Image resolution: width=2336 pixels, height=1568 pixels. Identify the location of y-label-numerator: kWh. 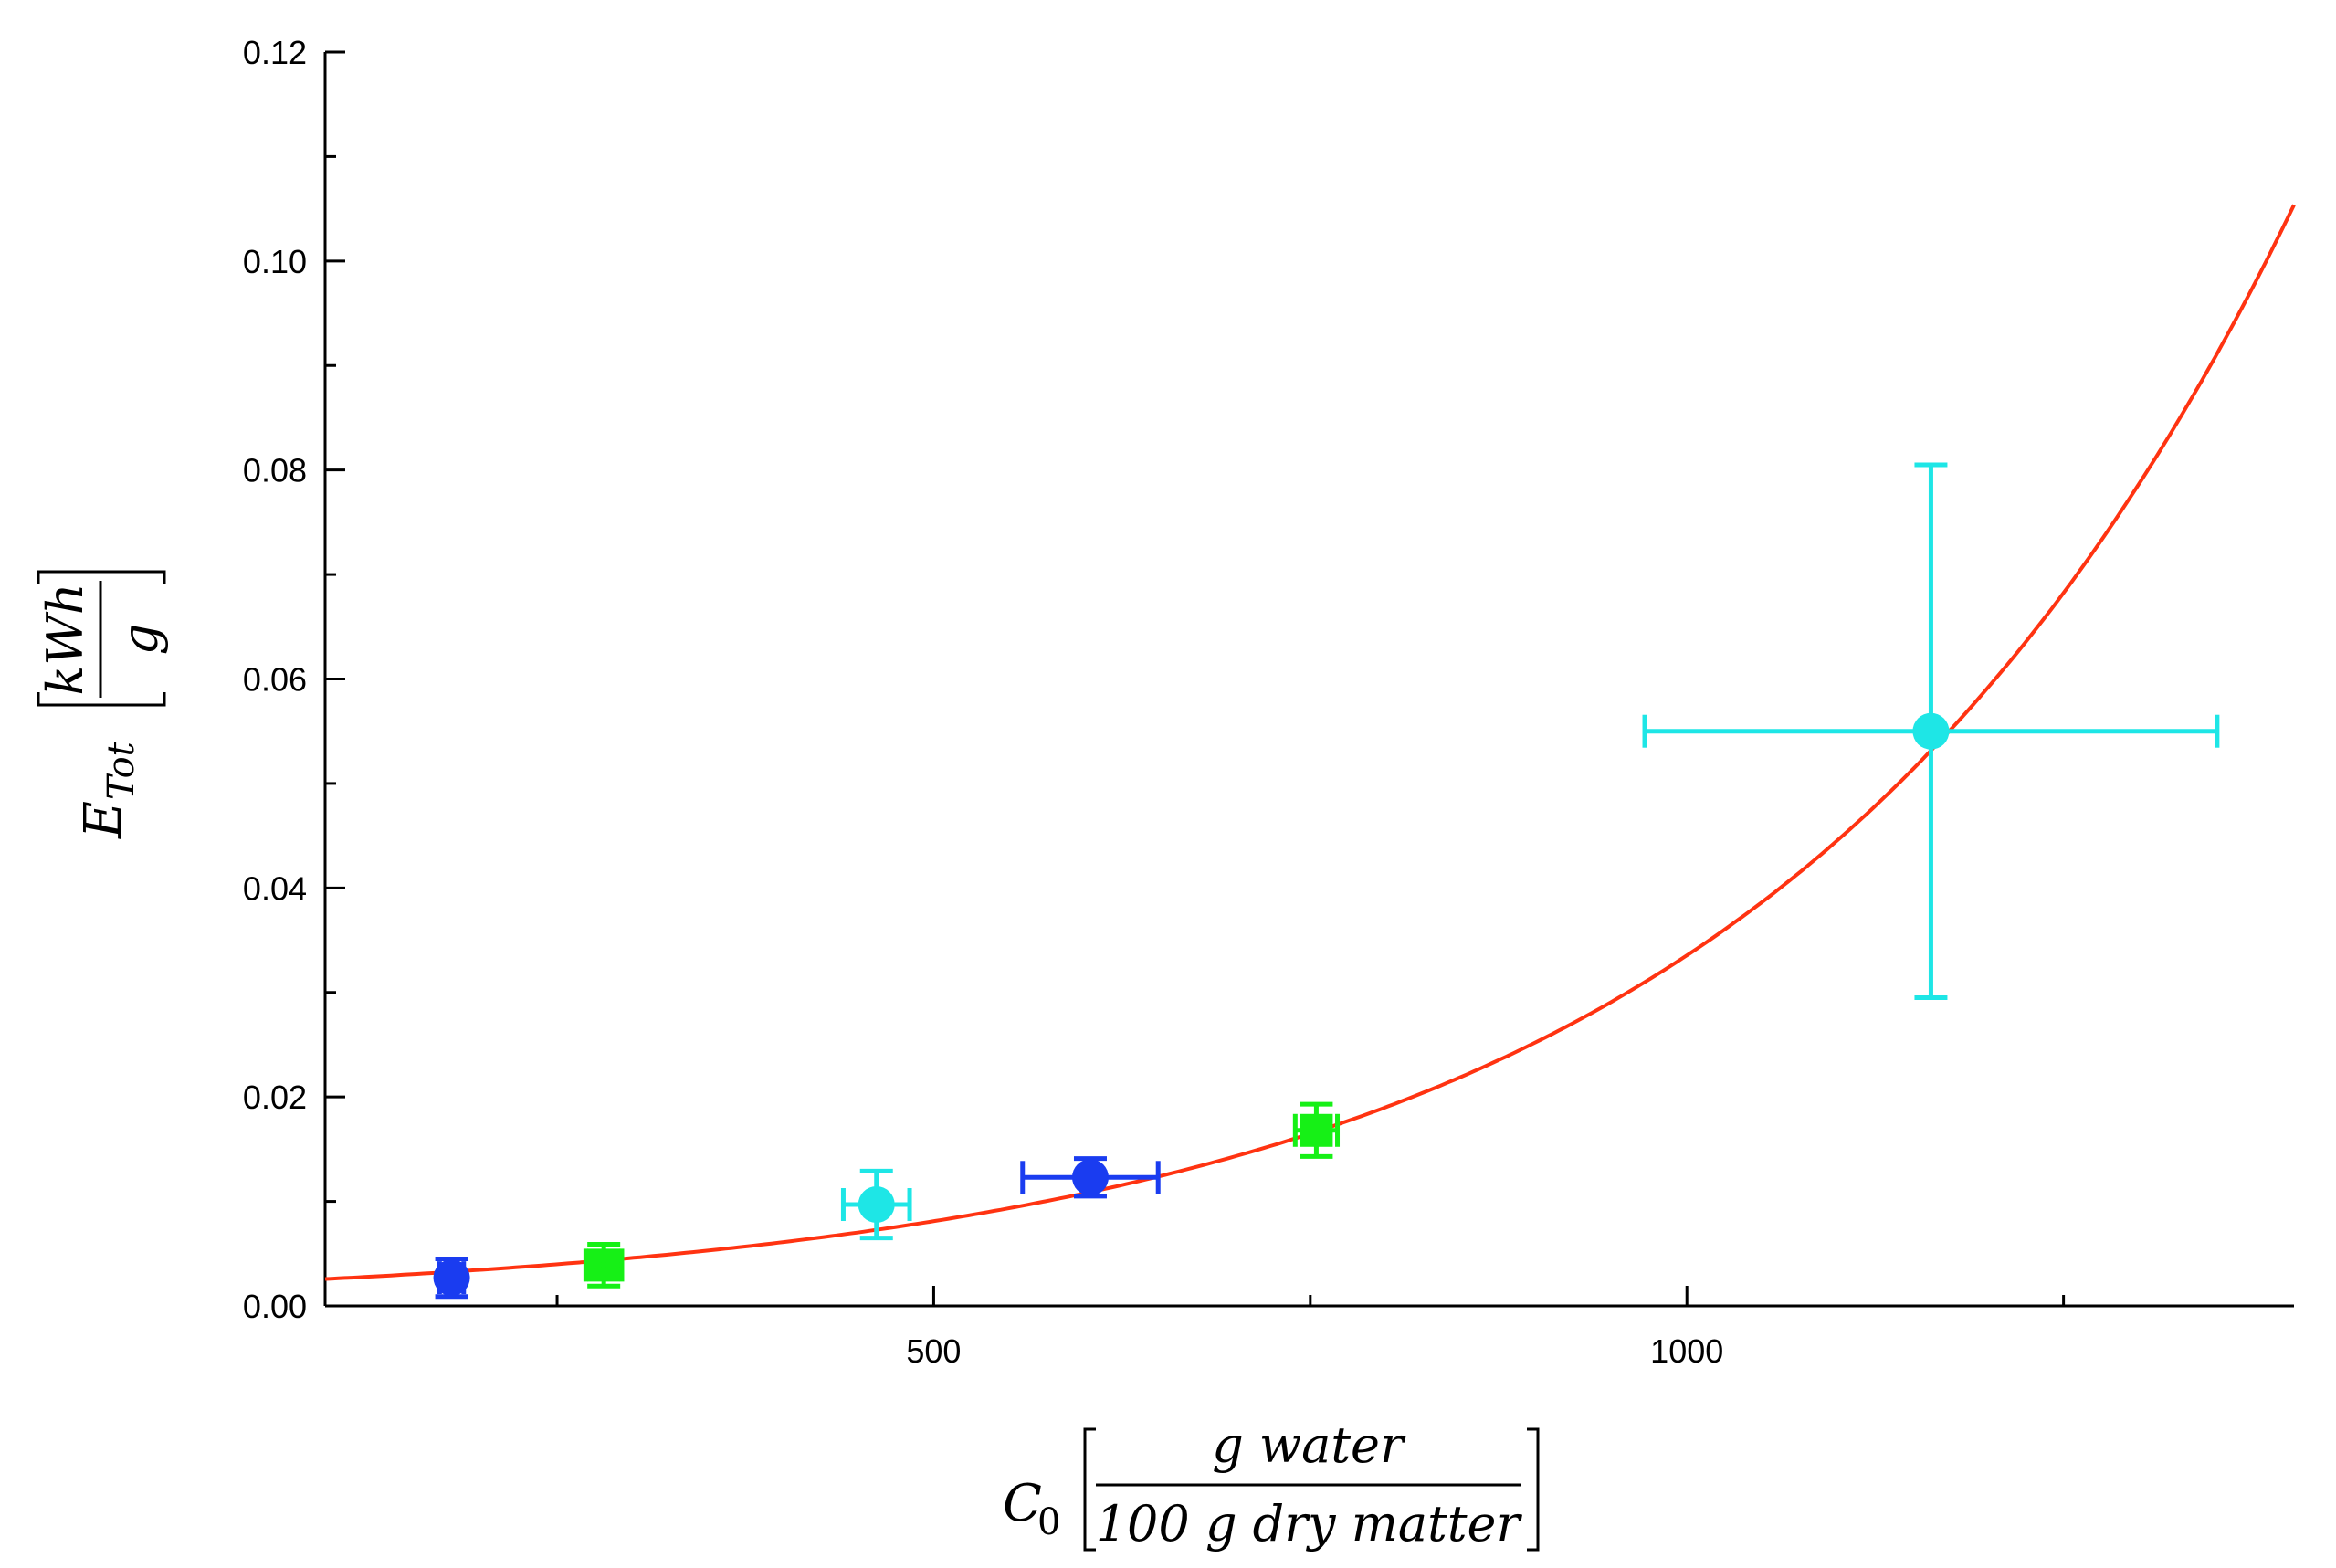
(65, 639).